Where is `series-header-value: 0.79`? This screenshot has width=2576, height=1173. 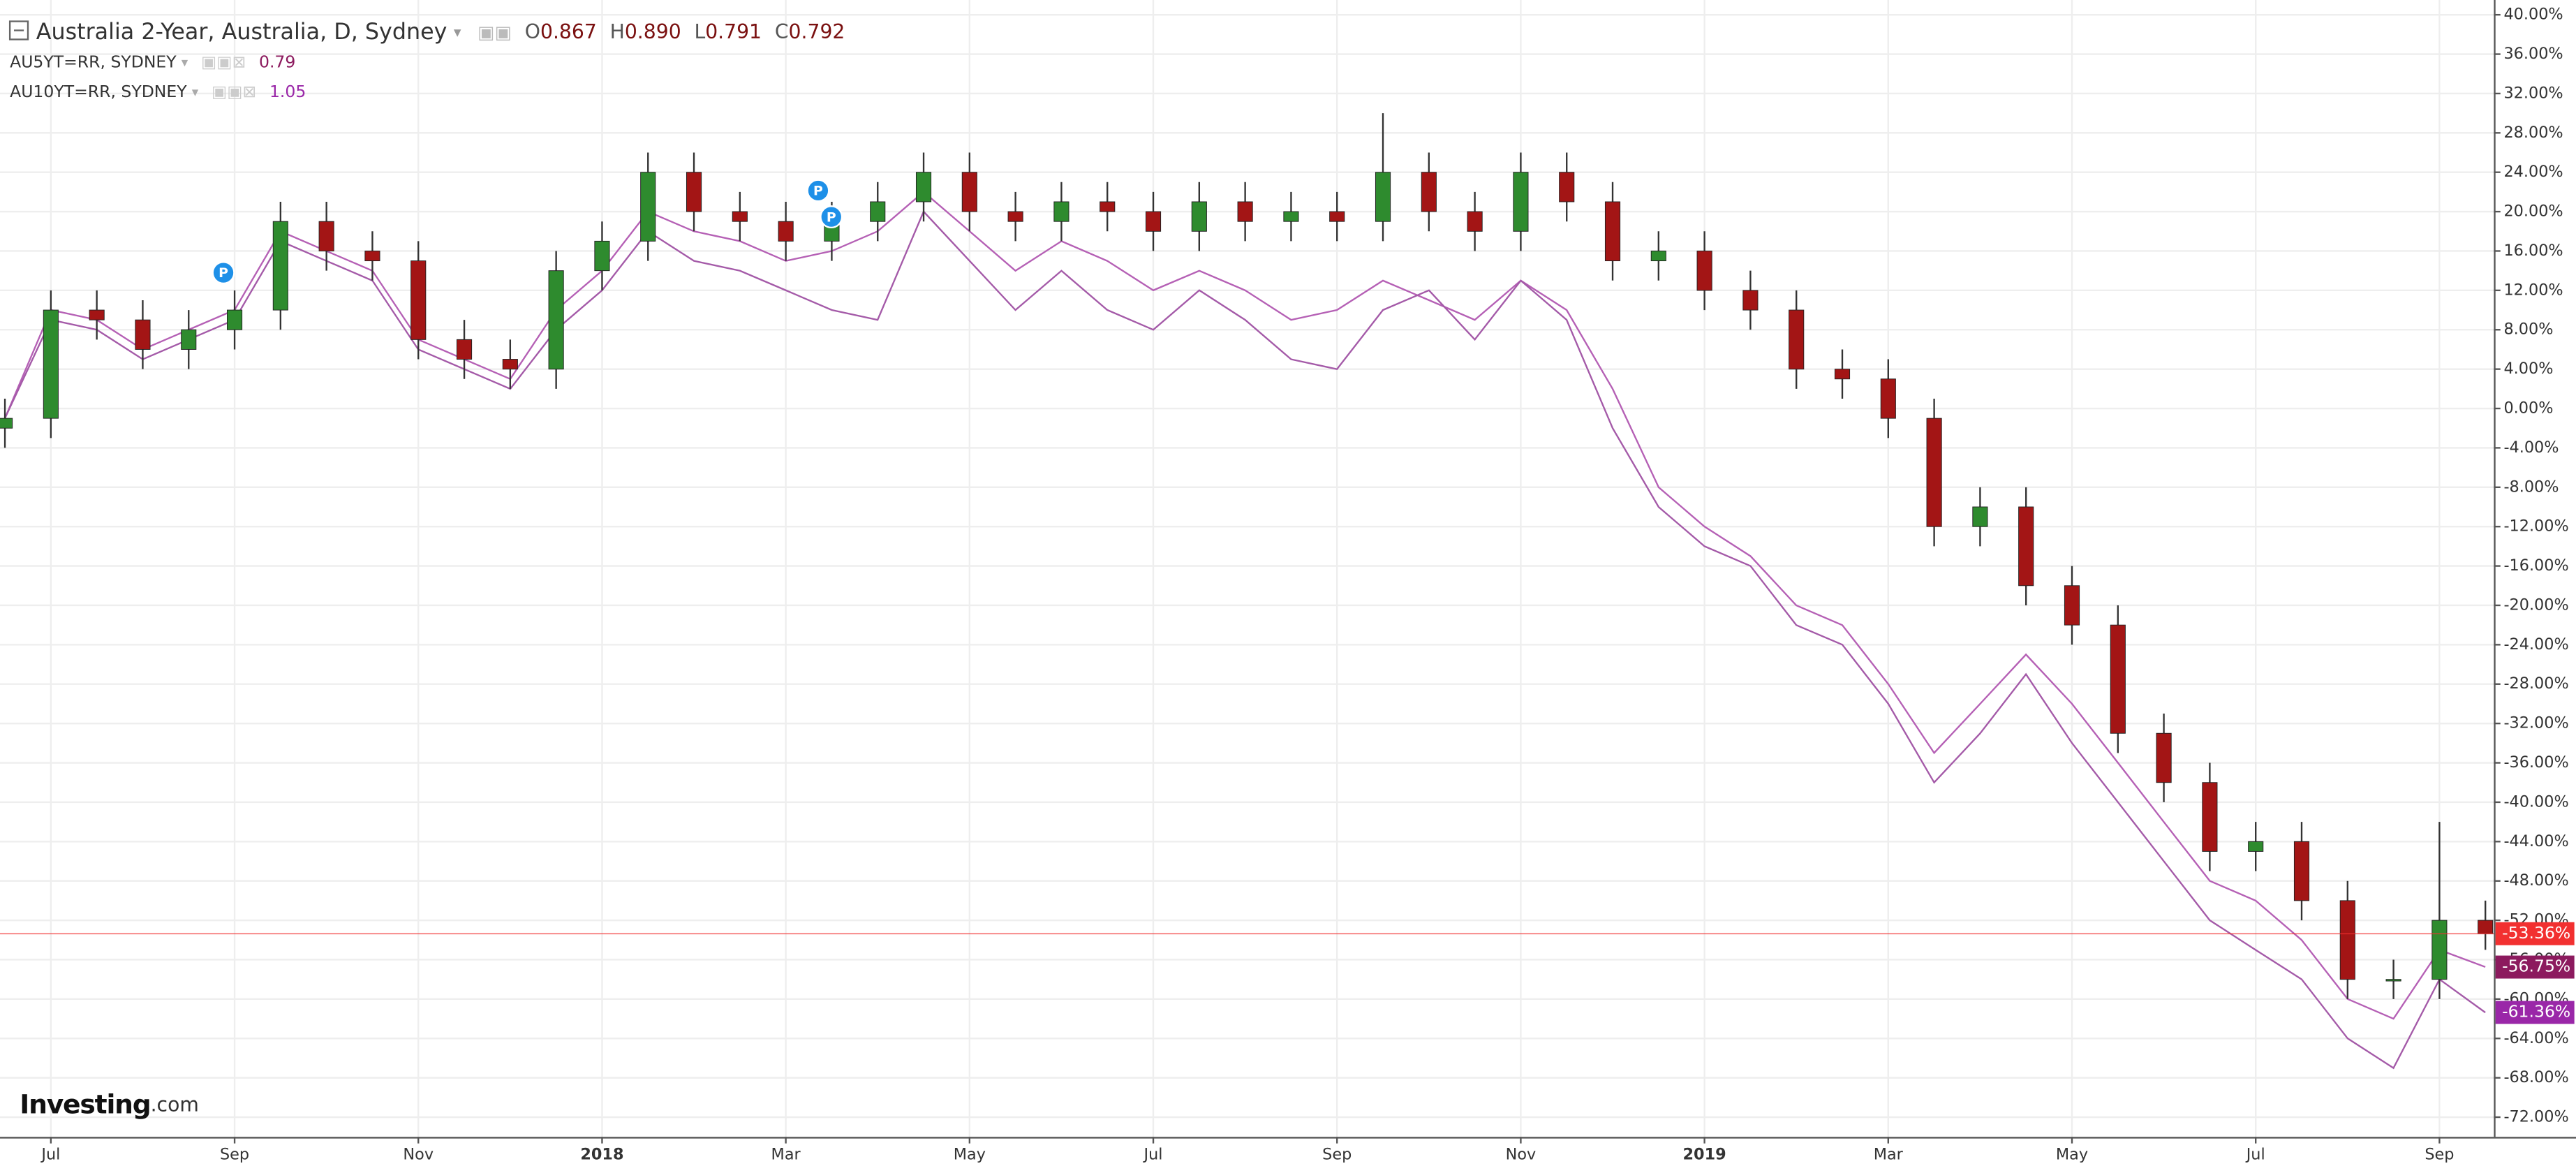 series-header-value: 0.79 is located at coordinates (277, 61).